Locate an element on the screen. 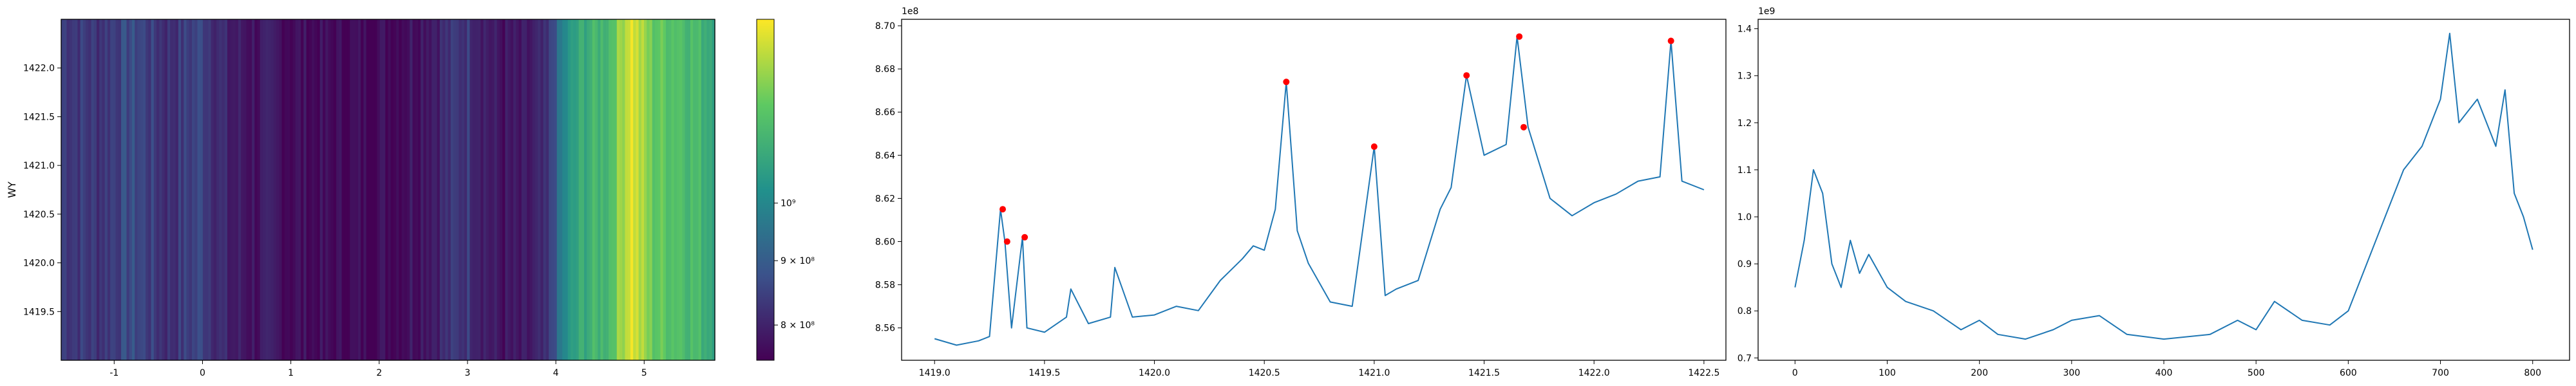 The height and width of the screenshot is (386, 2576). heatmap-x-tick-label: -1 is located at coordinates (113, 373).